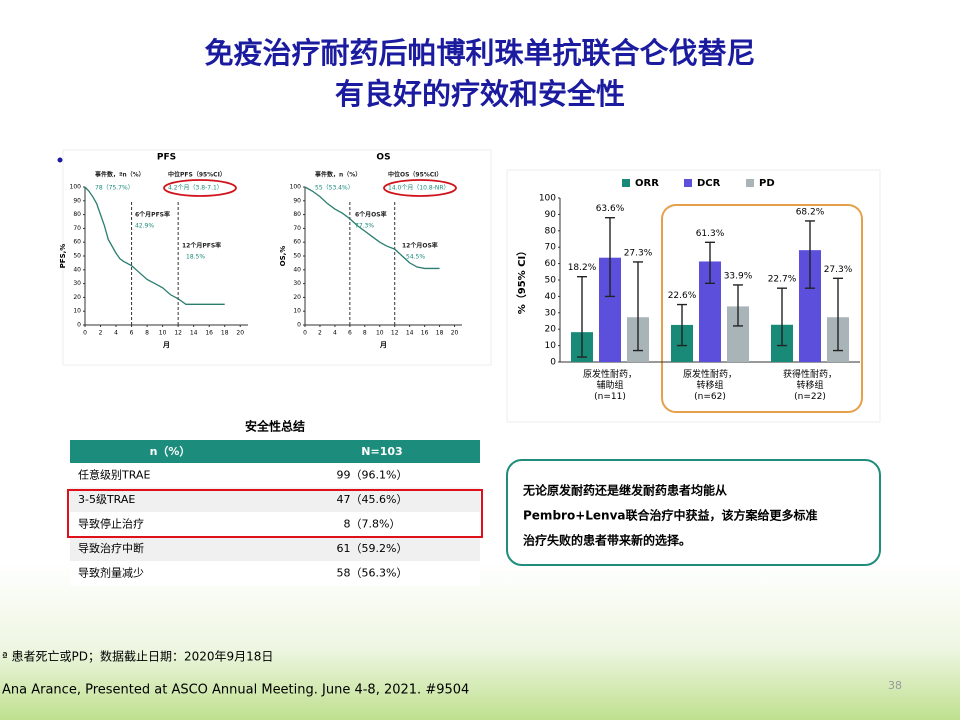  What do you see at coordinates (120, 175) in the screenshot?
I see `annotation: 事件数，ªn（%）` at bounding box center [120, 175].